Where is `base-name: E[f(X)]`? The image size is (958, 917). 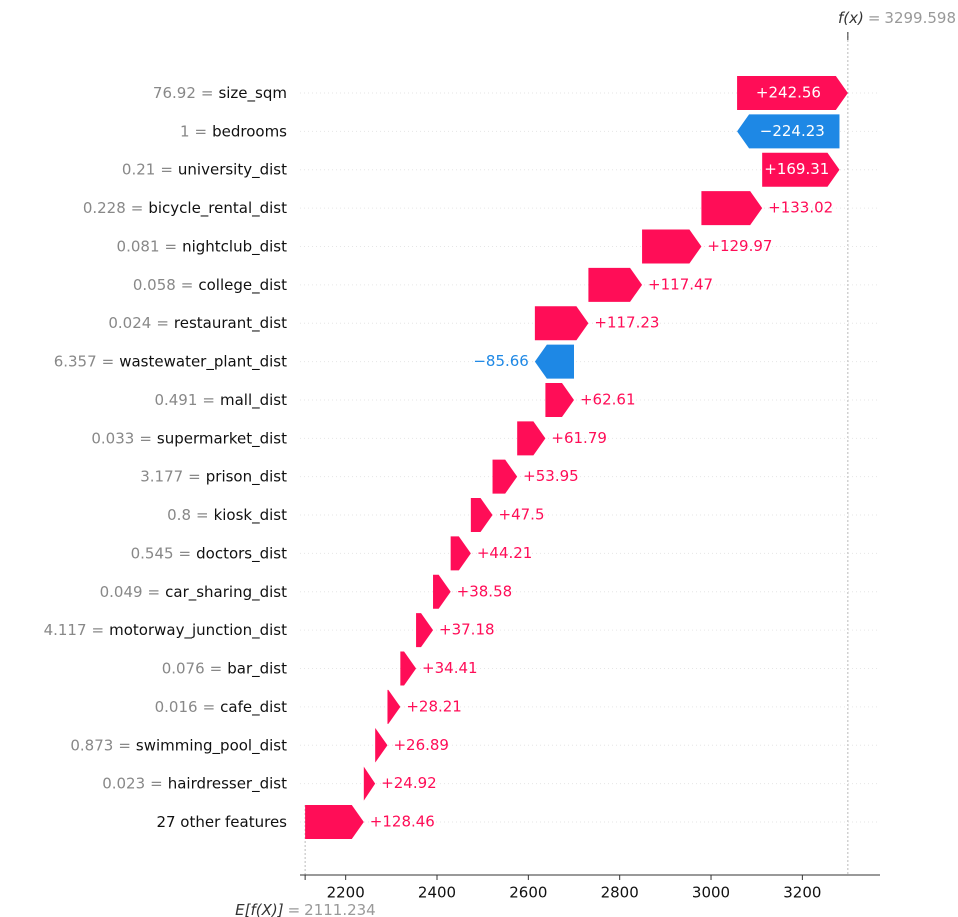
base-name: E[f(X)] is located at coordinates (259, 909).